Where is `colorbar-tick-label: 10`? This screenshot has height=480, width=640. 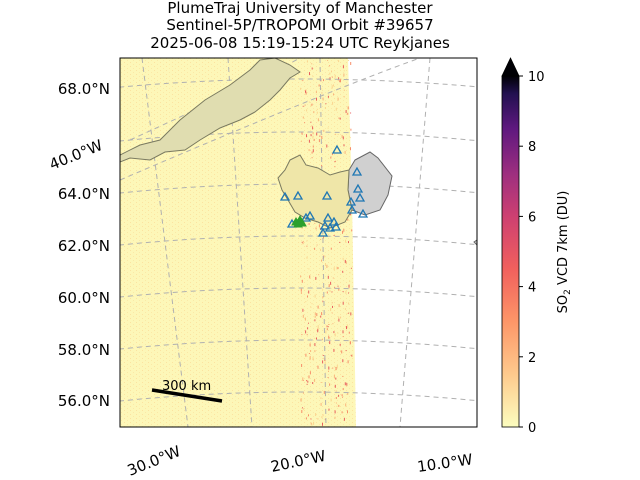 colorbar-tick-label: 10 is located at coordinates (536, 77).